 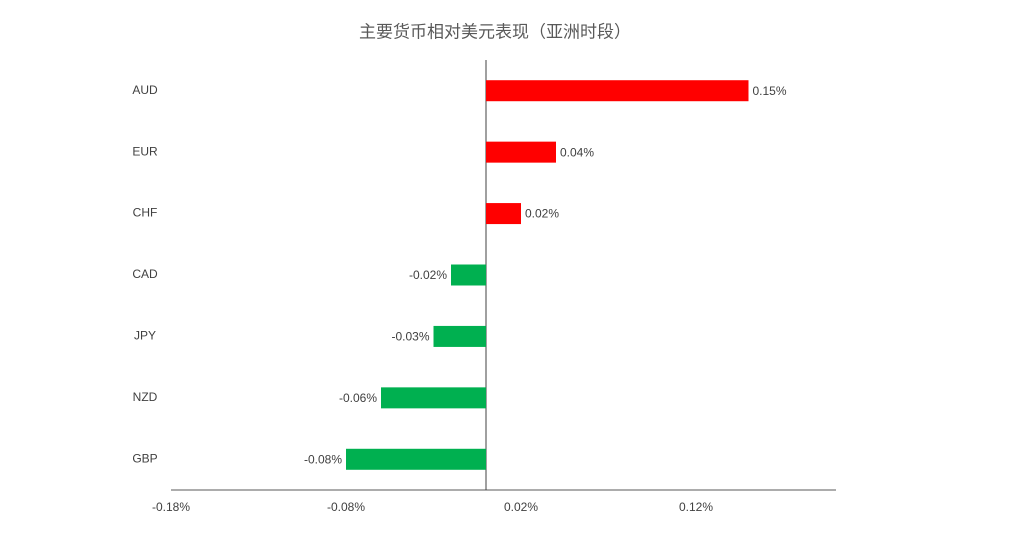 I want to click on value-label: -0.08%, so click(x=323, y=459).